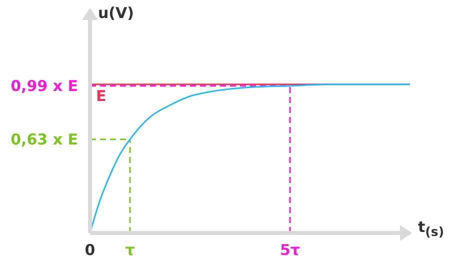 The width and height of the screenshot is (455, 264). What do you see at coordinates (44, 139) in the screenshot?
I see `y-tick-label: 0,63 x E` at bounding box center [44, 139].